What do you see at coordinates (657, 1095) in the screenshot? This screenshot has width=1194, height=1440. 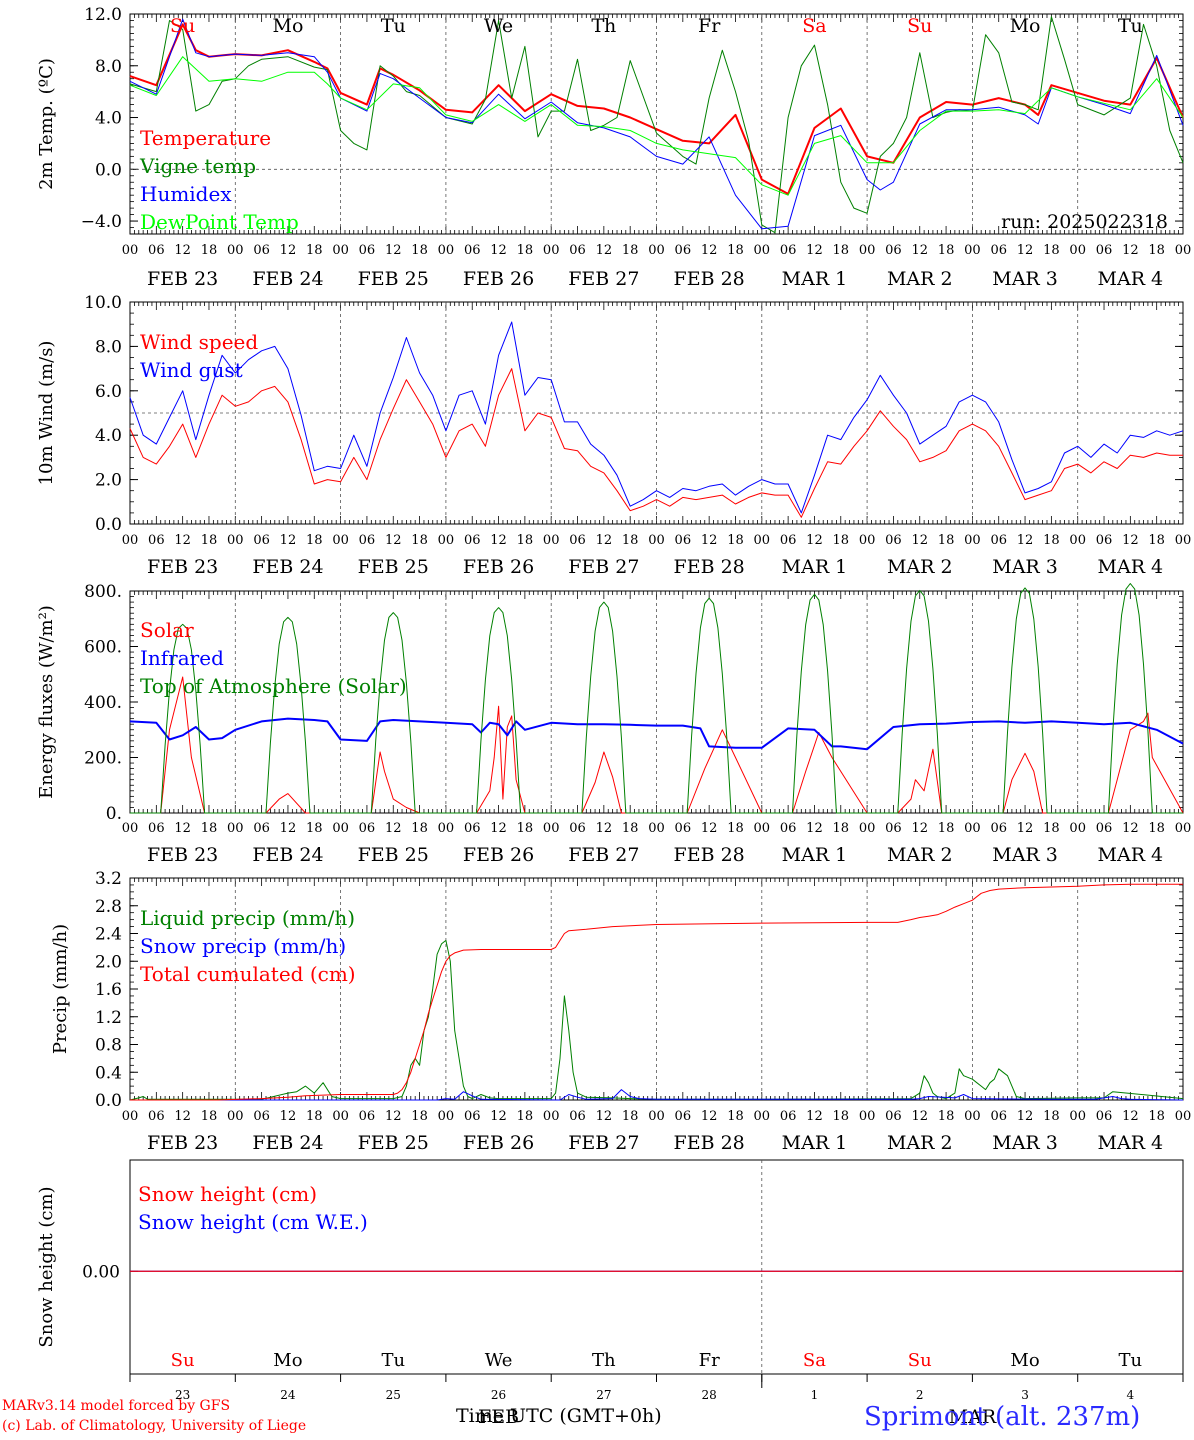 I see `series-snow-precip-mm-h-line` at bounding box center [657, 1095].